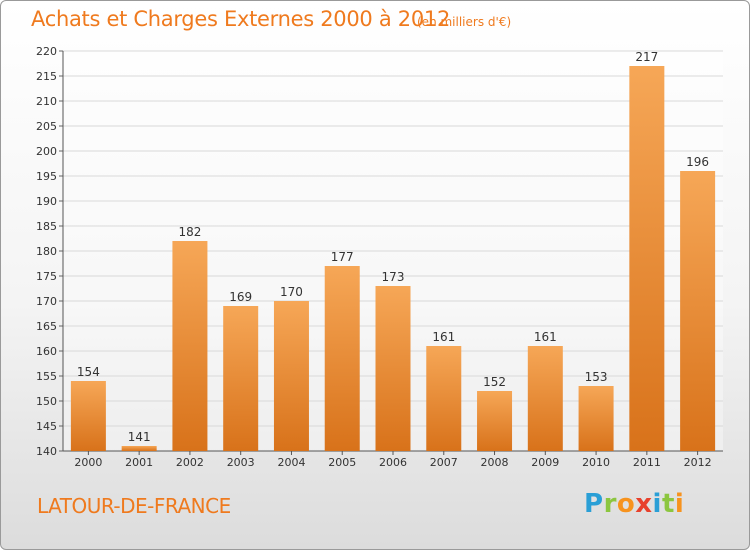 The width and height of the screenshot is (750, 550). What do you see at coordinates (46, 301) in the screenshot?
I see `y-tick-label: 170` at bounding box center [46, 301].